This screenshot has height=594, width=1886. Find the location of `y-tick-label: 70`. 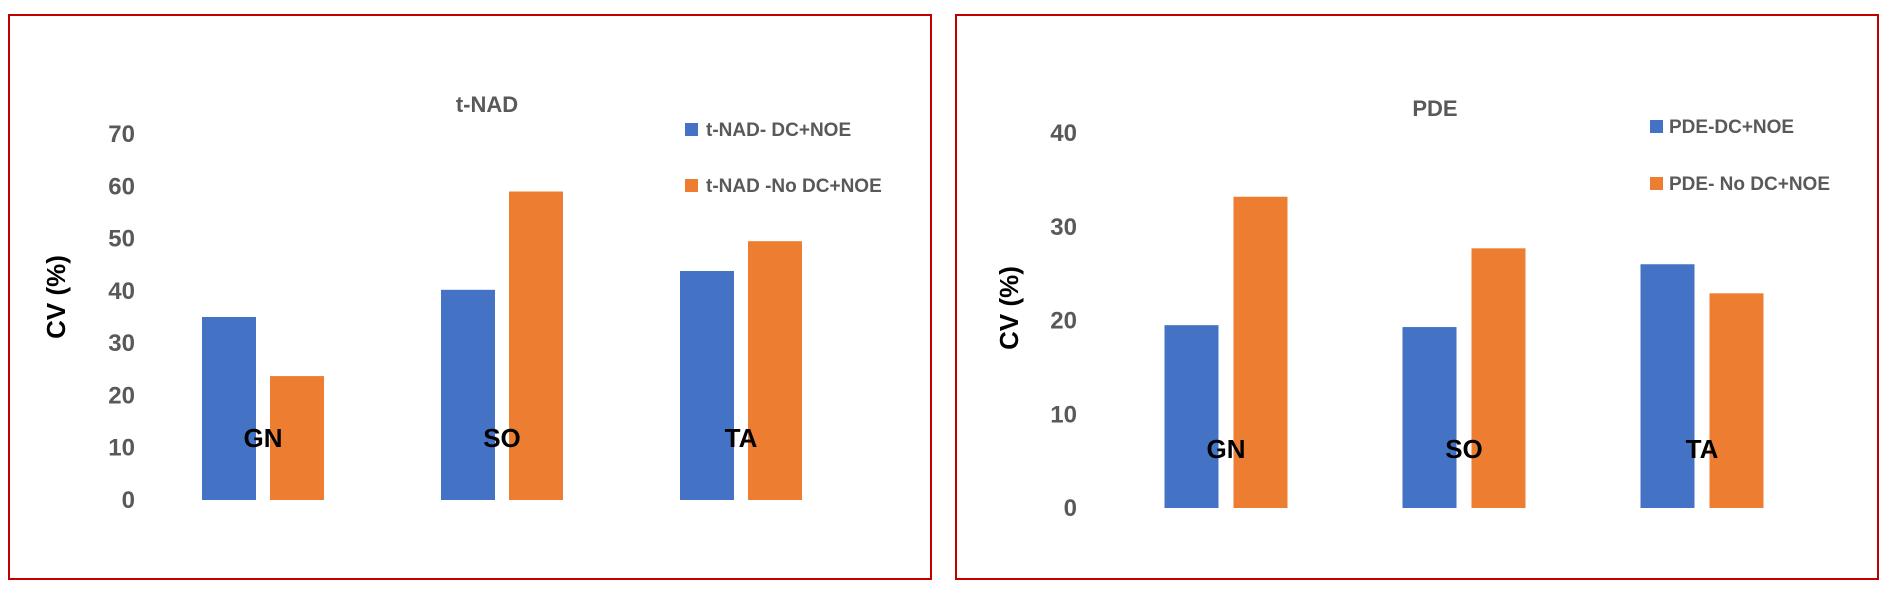

y-tick-label: 70 is located at coordinates (121, 134).